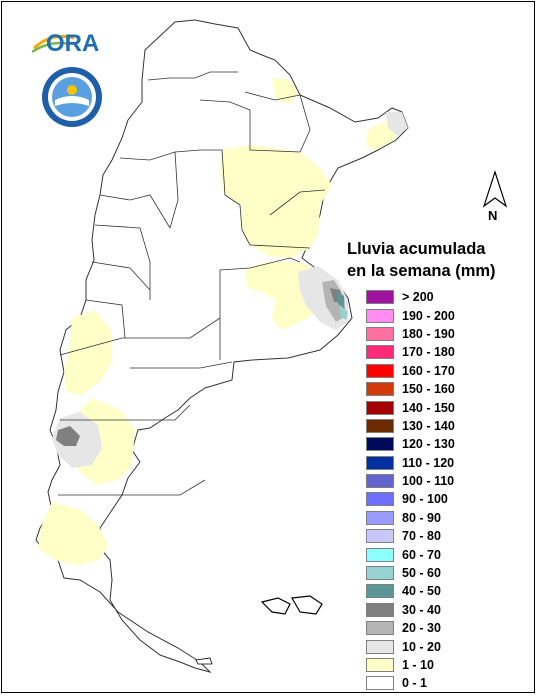 This screenshot has height=696, width=538. I want to click on small-island, so click(204, 661).